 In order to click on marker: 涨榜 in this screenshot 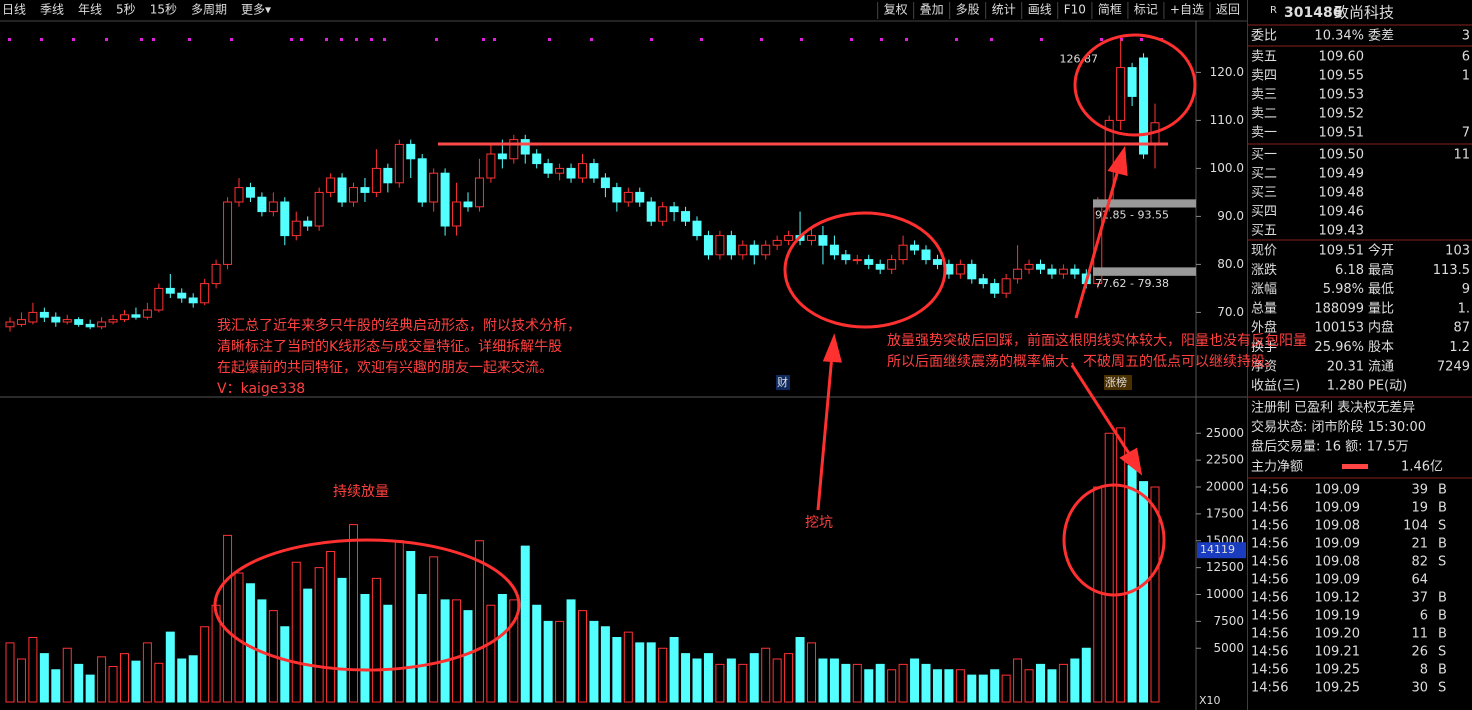, I will do `click(1116, 382)`.